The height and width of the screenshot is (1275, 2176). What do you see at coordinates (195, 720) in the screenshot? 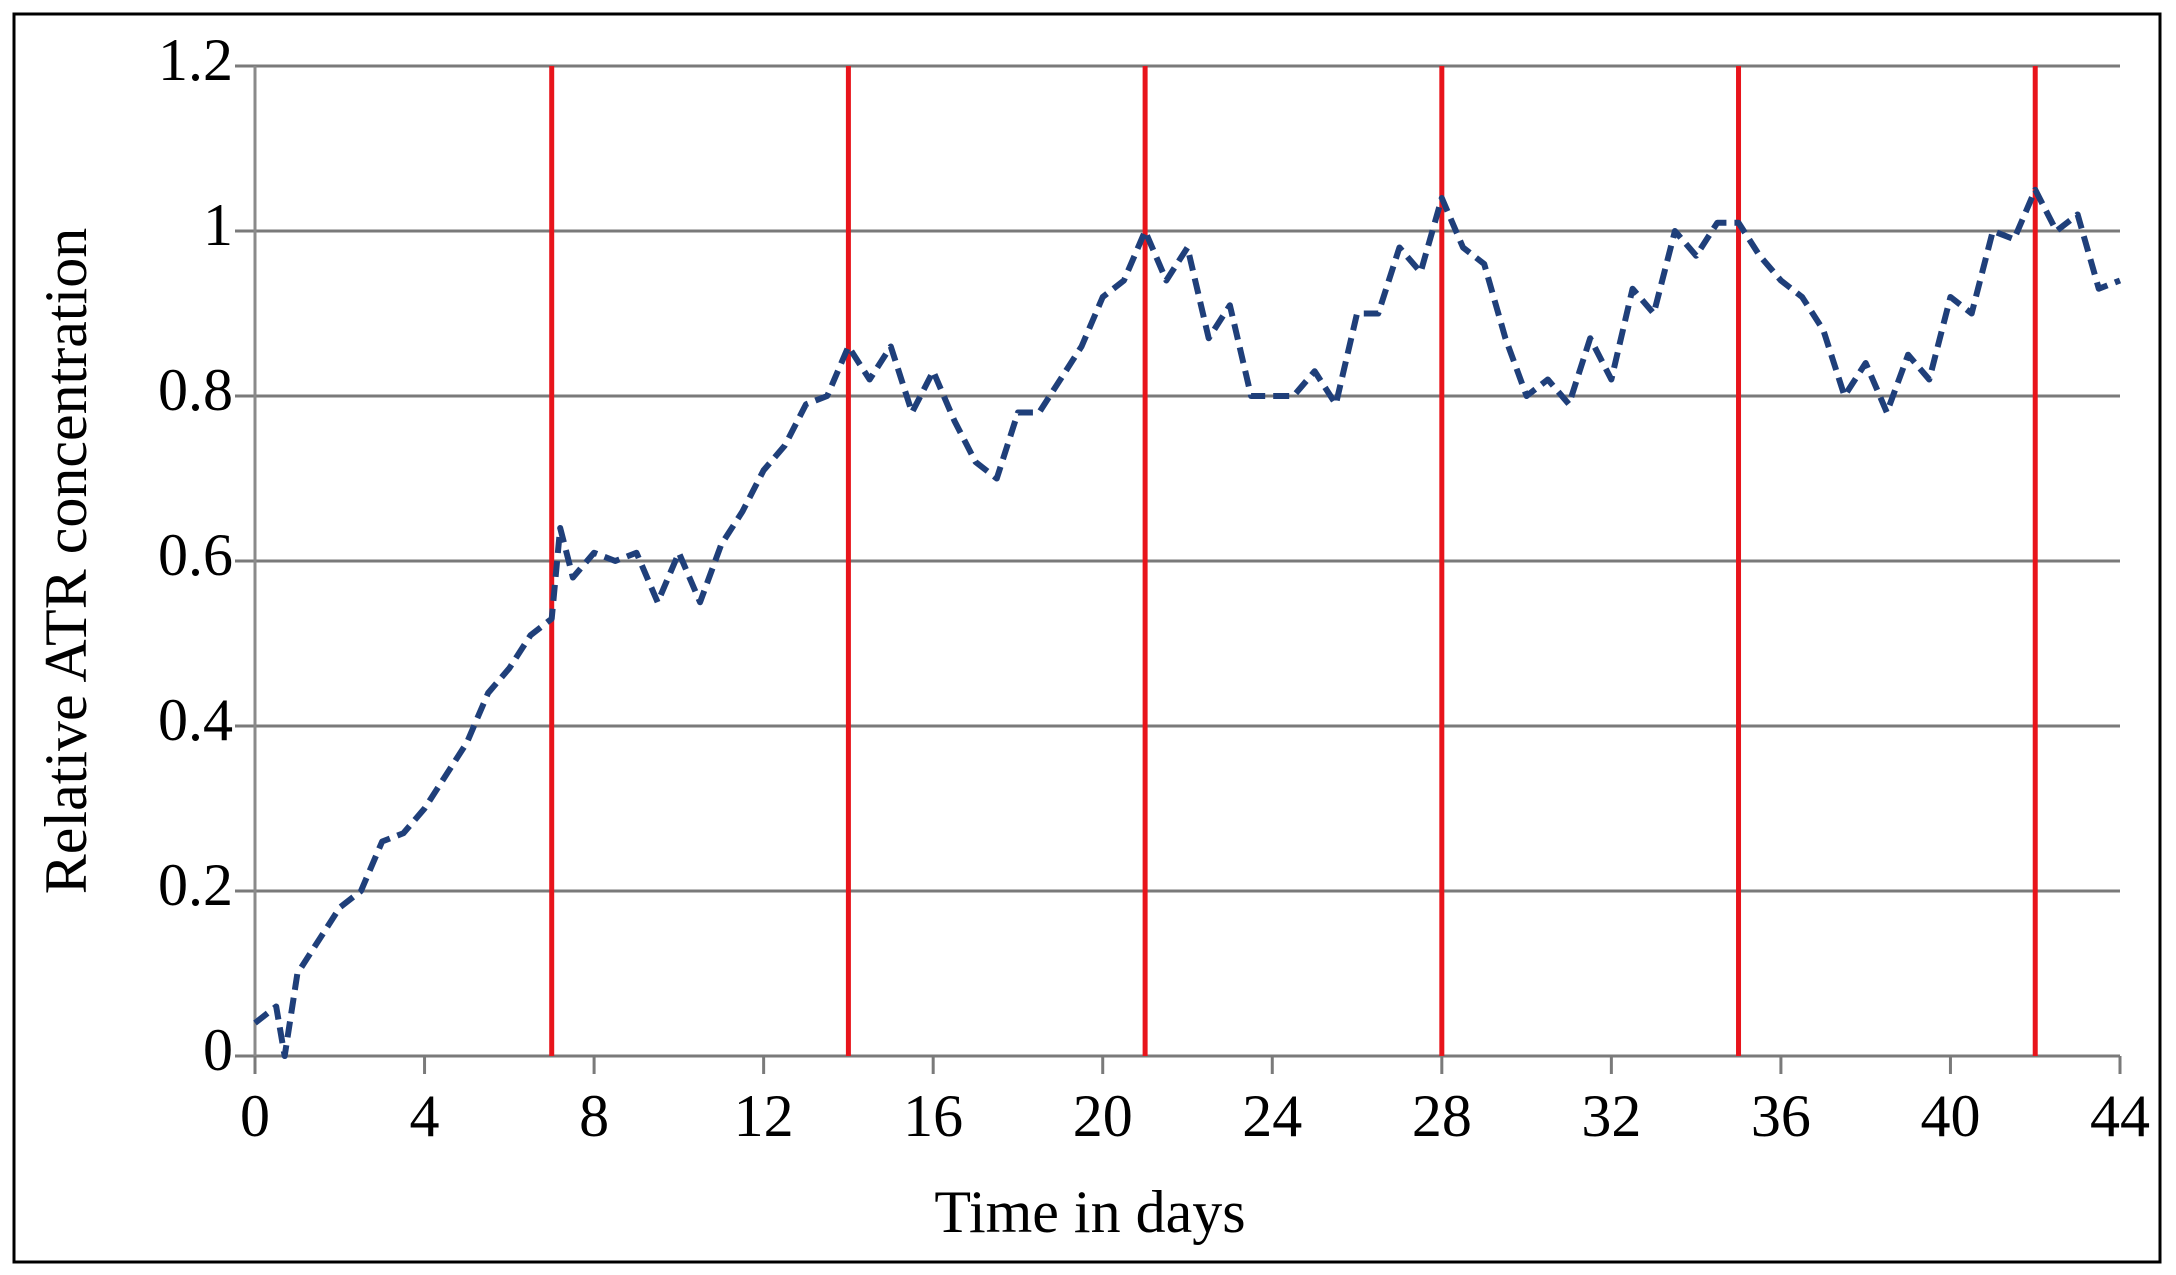
I see `y-tick-label: 0.4` at bounding box center [195, 720].